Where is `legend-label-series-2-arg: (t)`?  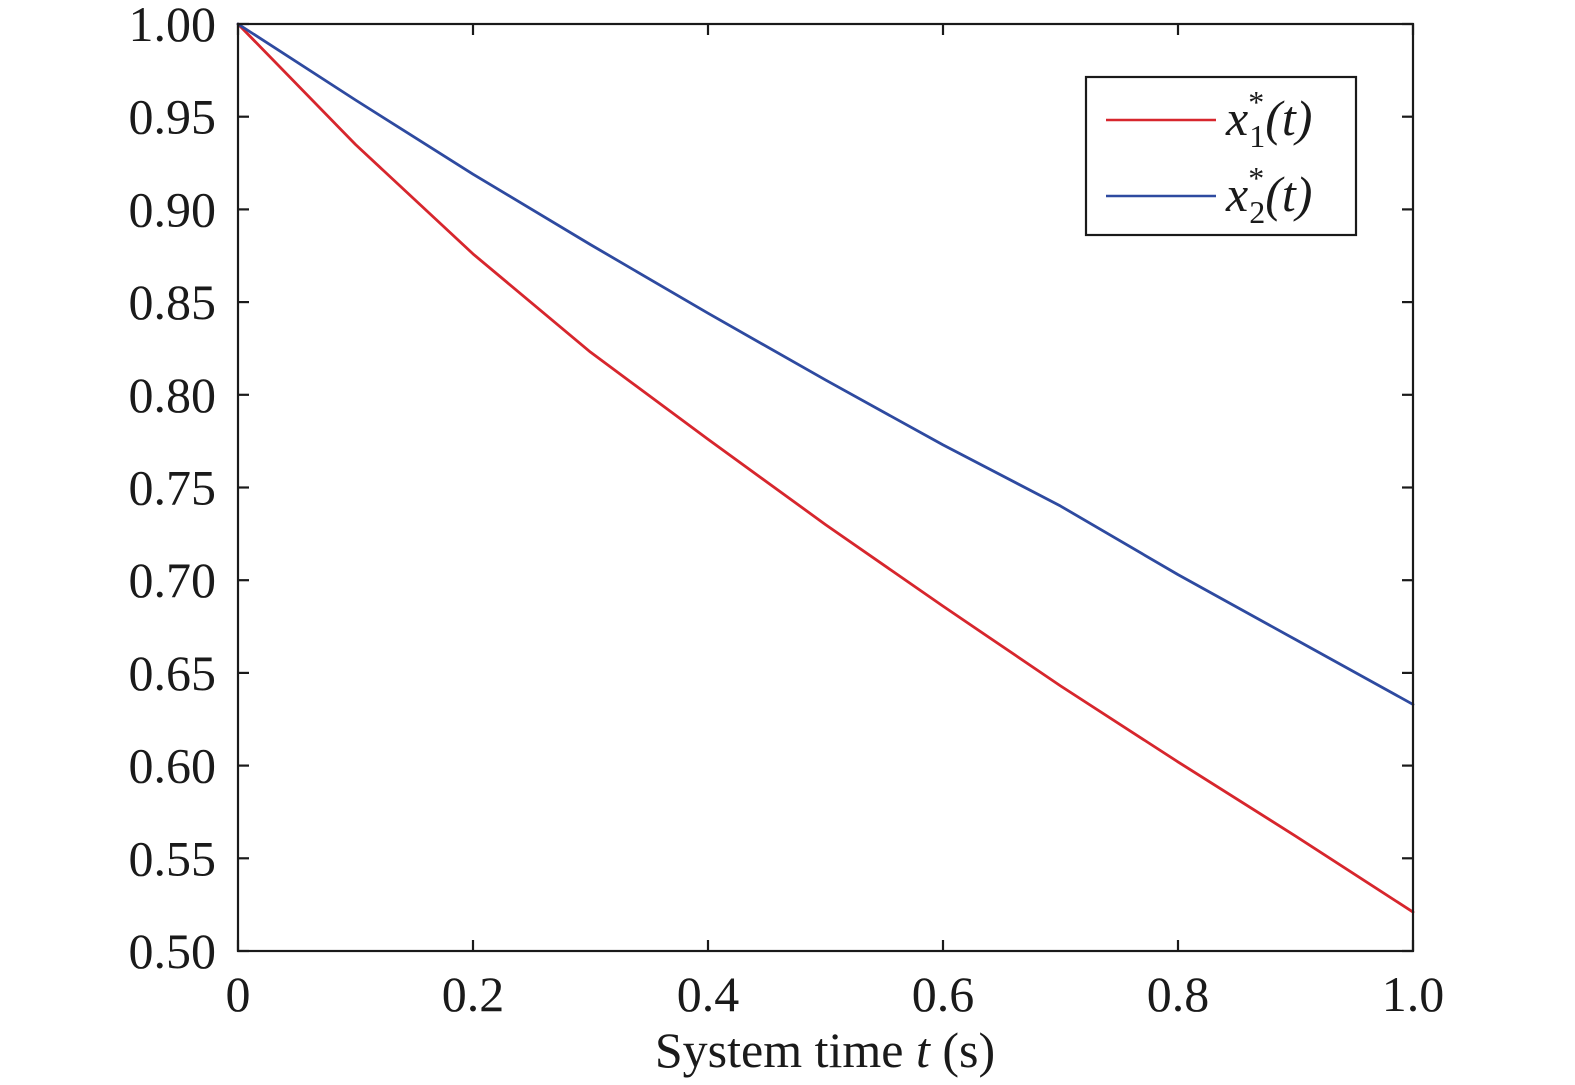
legend-label-series-2-arg: (t) is located at coordinates (1288, 194).